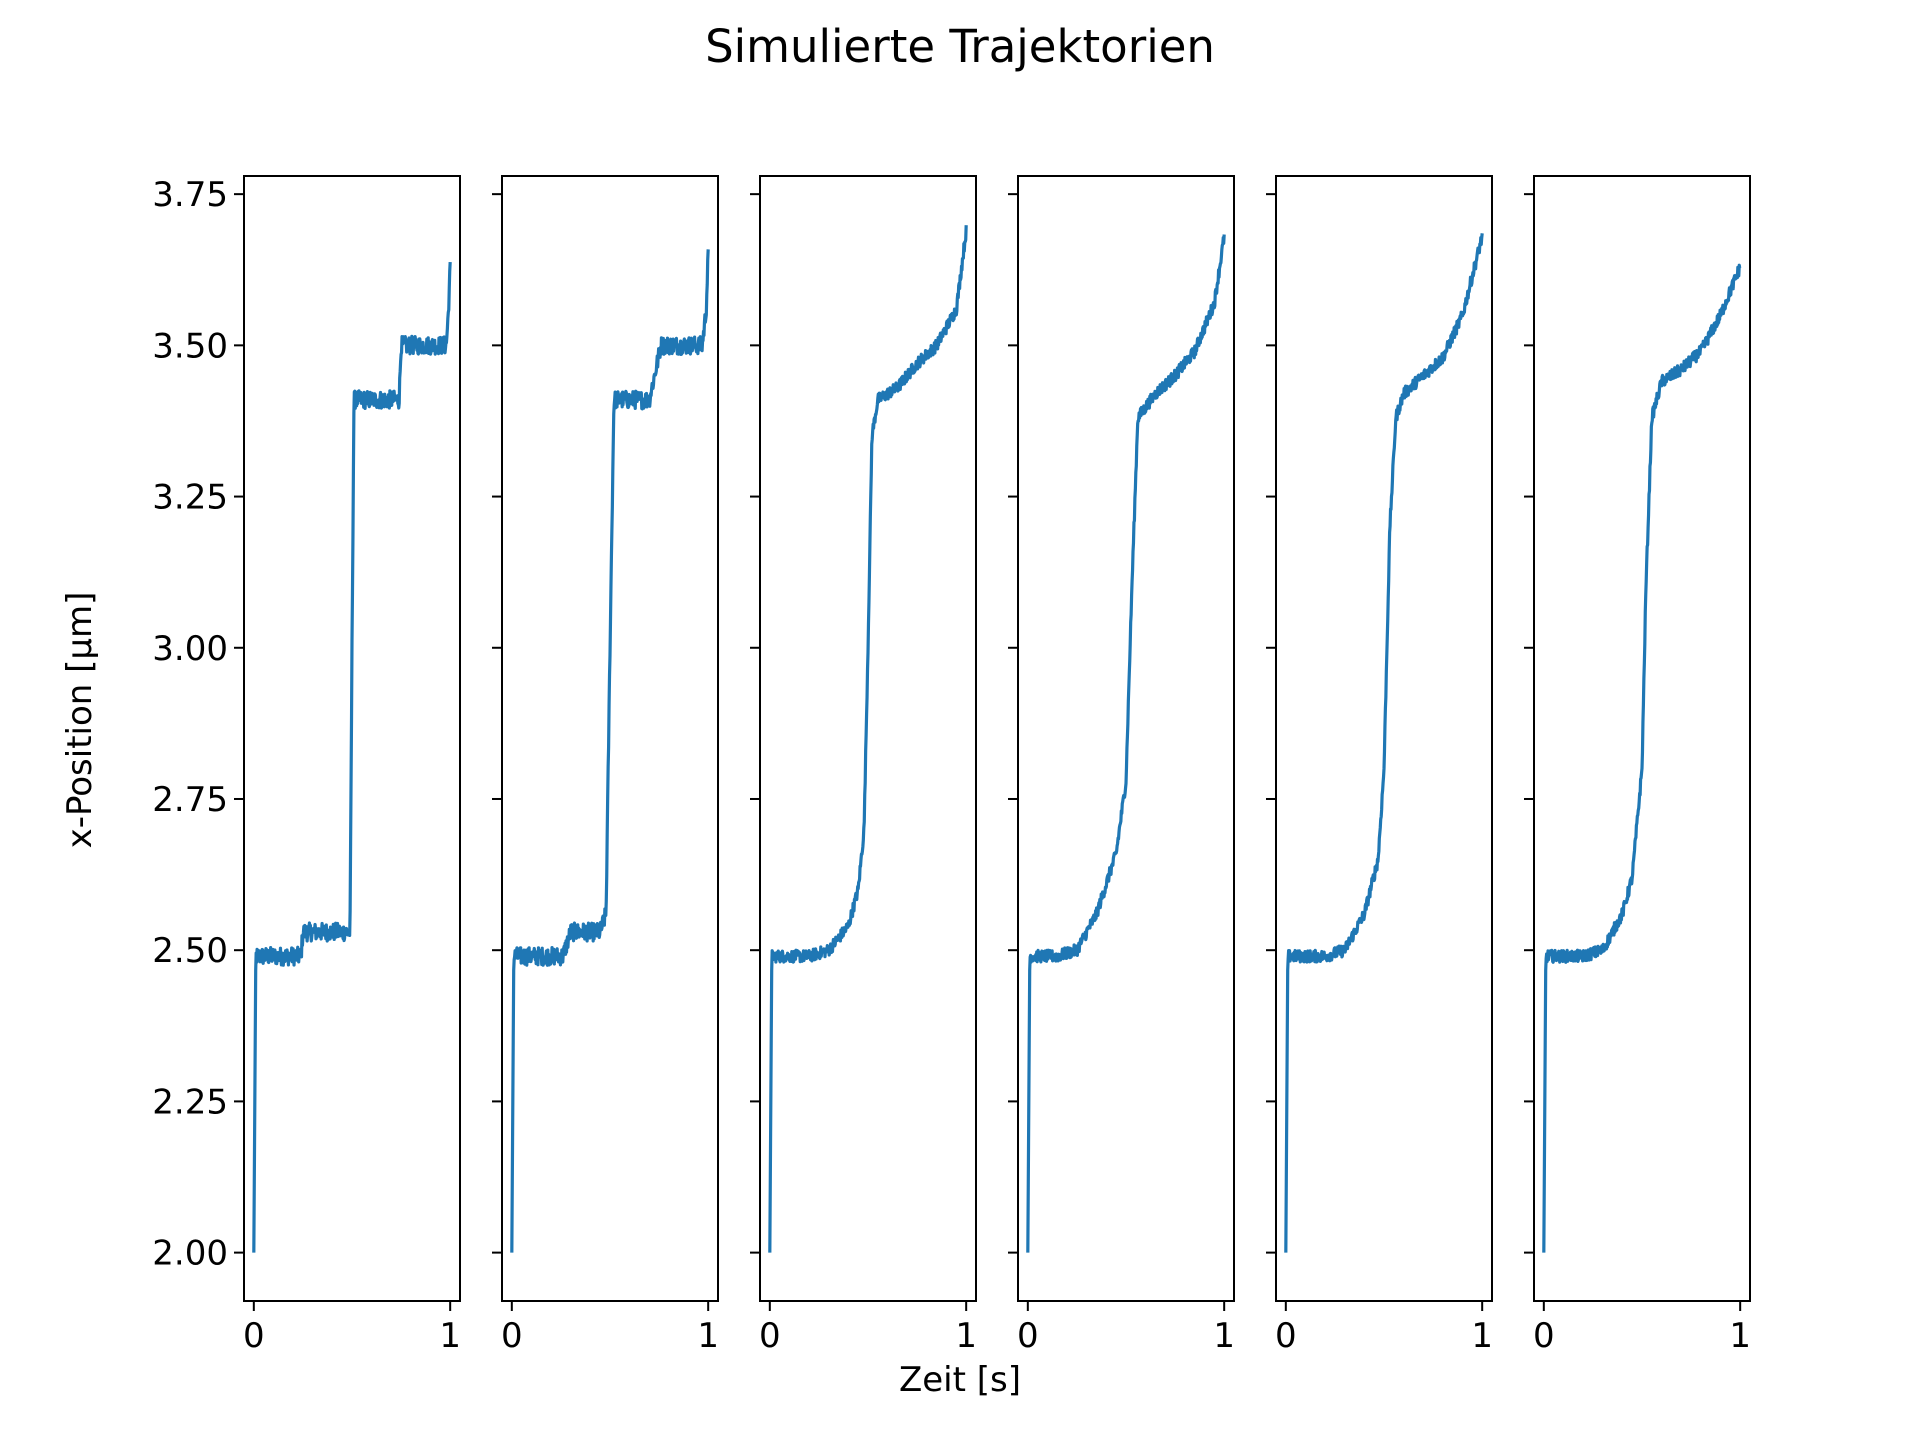 The image size is (1920, 1440). Describe the element at coordinates (190, 800) in the screenshot. I see `y-tick-label: 2.75` at that location.